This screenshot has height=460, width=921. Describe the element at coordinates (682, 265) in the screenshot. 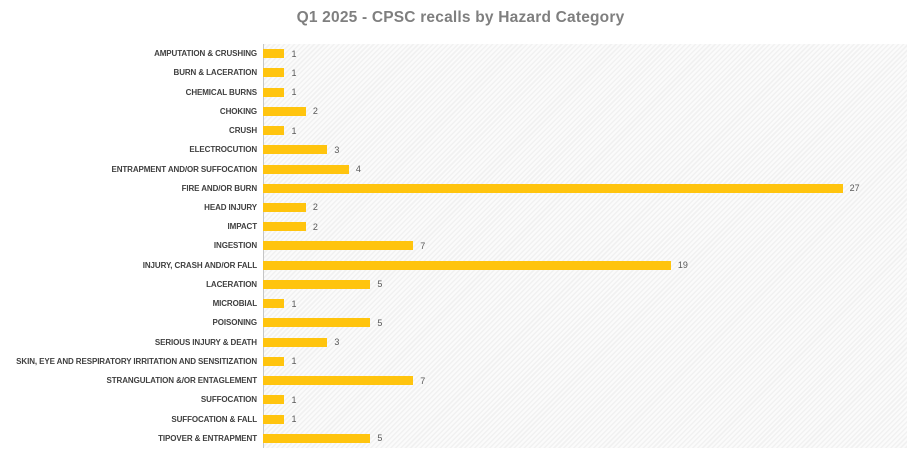

I see `value-label: 19` at that location.